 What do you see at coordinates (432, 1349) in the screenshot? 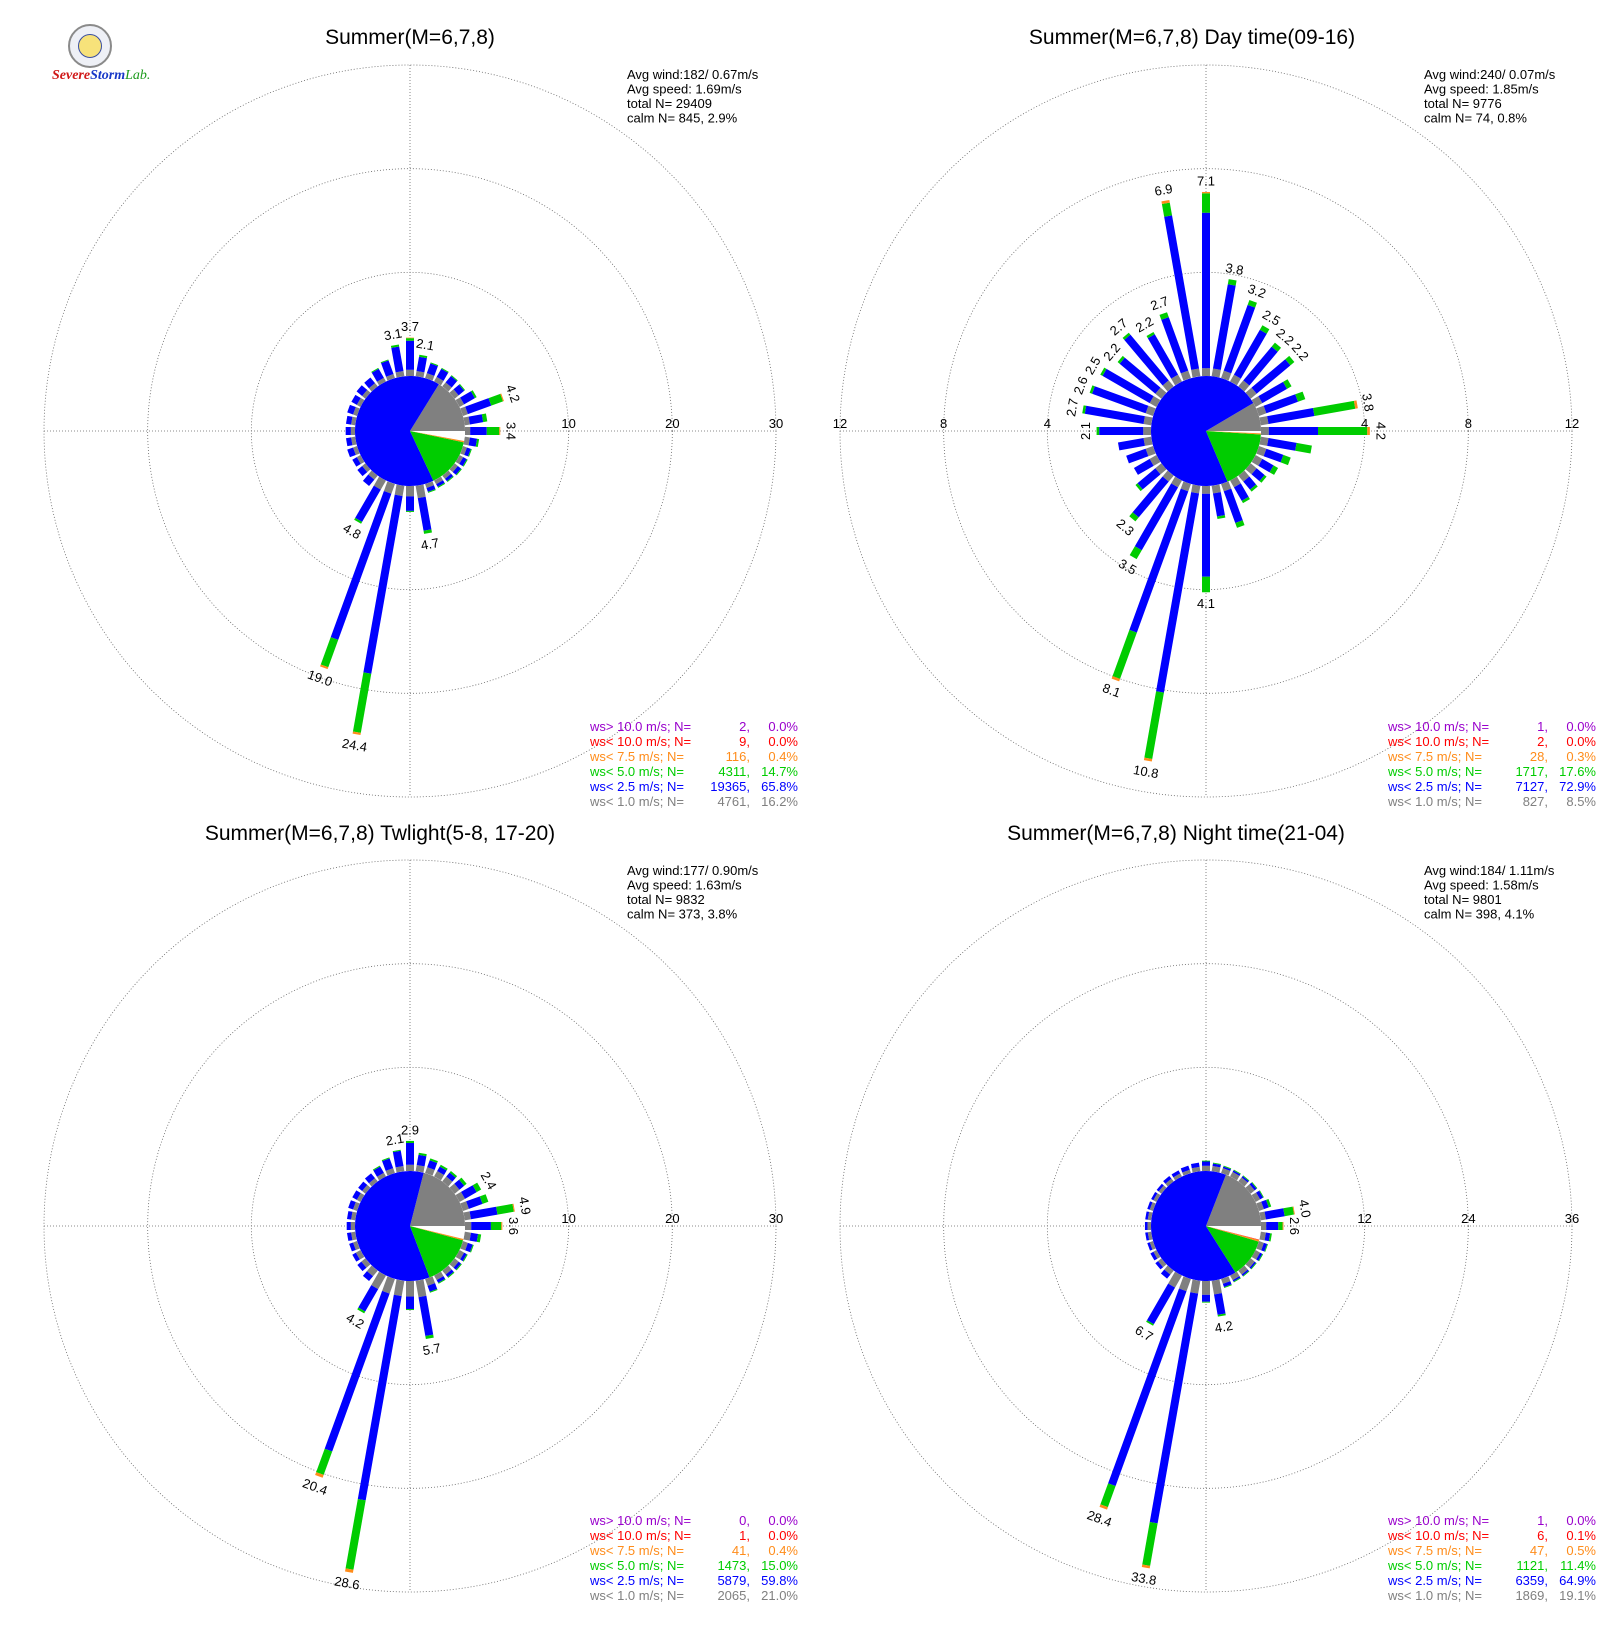
I see `bar-value-label: 5.7` at bounding box center [432, 1349].